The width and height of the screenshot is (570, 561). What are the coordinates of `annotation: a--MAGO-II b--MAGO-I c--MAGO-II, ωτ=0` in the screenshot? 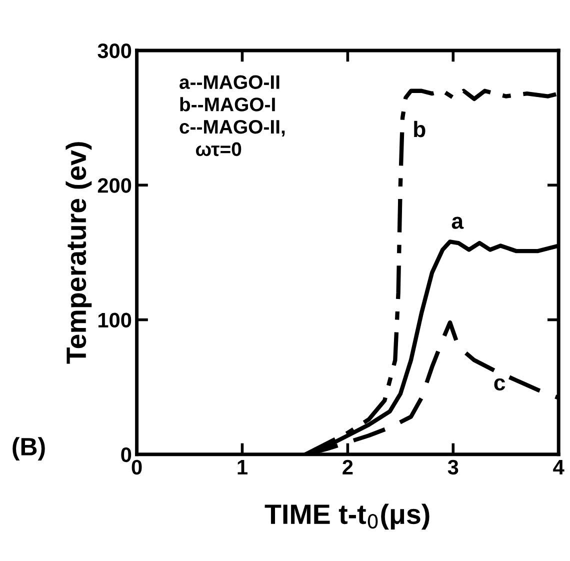 It's located at (232, 115).